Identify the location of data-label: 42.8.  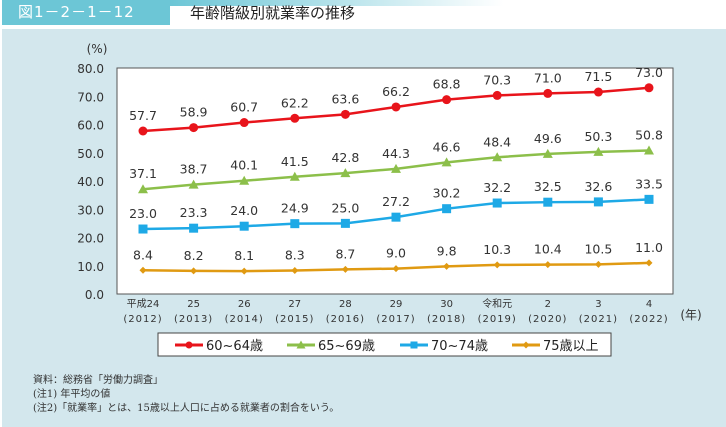
(345, 157).